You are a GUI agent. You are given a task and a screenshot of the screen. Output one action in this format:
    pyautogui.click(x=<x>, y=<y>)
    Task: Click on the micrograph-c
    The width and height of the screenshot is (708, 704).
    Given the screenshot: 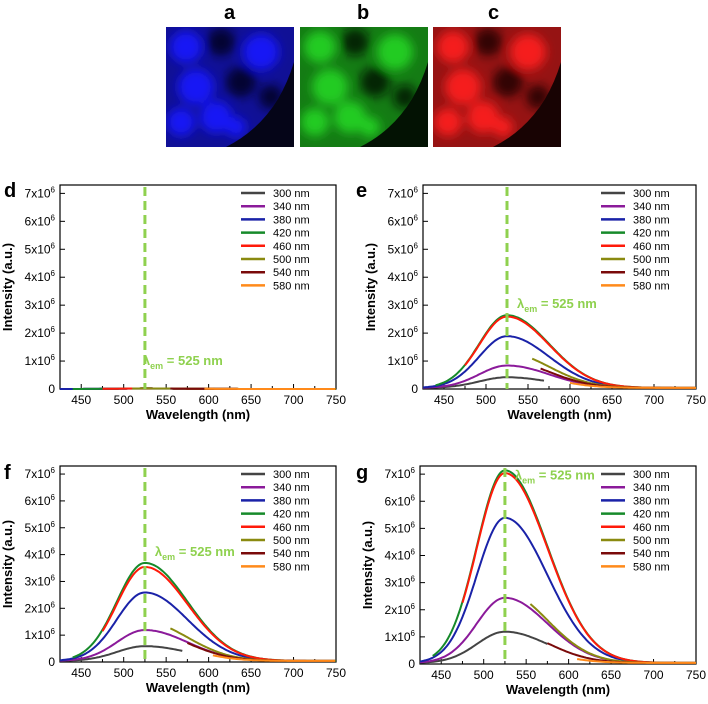 What is the action you would take?
    pyautogui.click(x=497, y=87)
    